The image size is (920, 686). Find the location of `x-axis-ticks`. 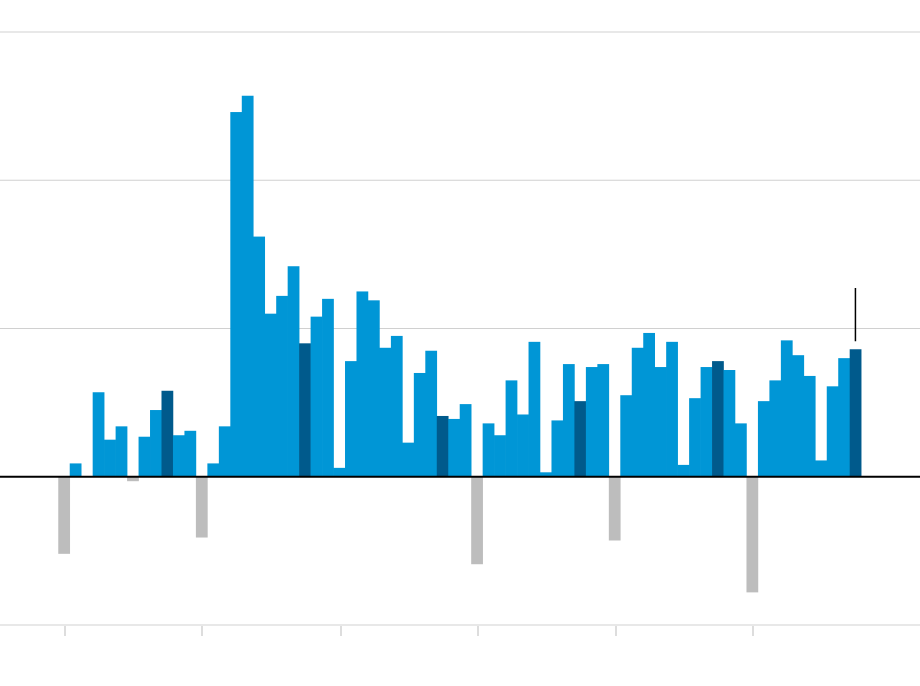

x-axis-ticks is located at coordinates (409, 631).